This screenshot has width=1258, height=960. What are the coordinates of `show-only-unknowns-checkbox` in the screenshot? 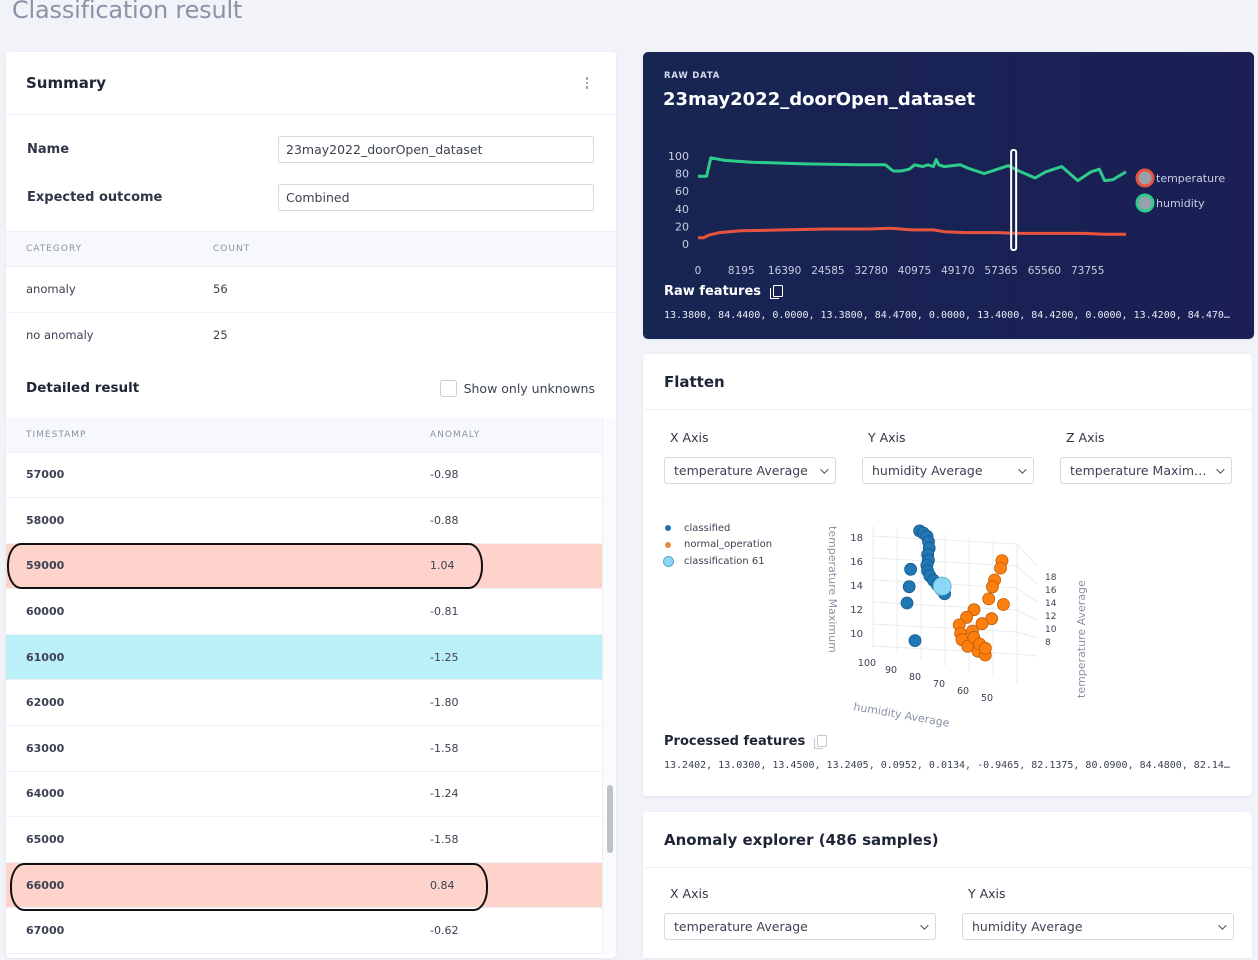 It's located at (448, 388).